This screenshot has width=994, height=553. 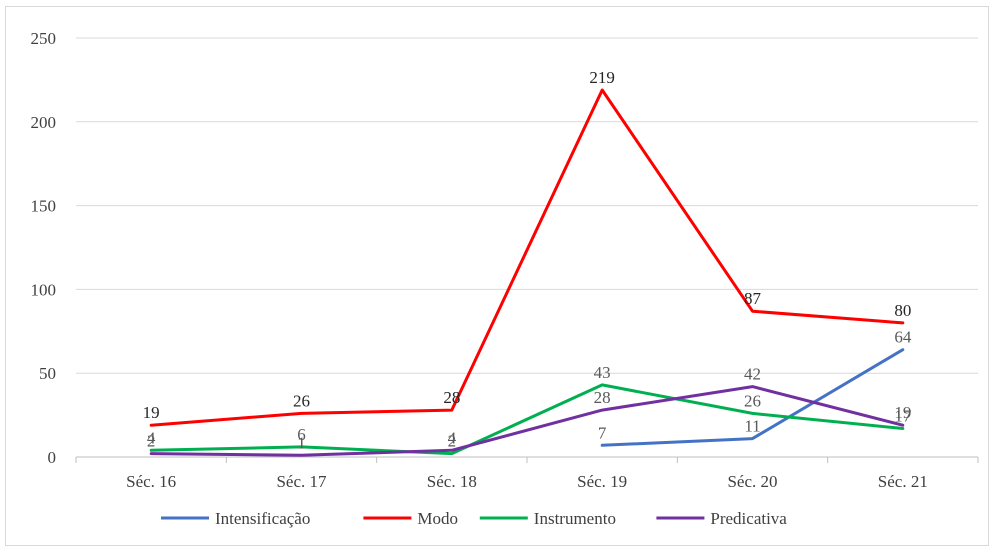 I want to click on legend-label: Modo, so click(x=437, y=518).